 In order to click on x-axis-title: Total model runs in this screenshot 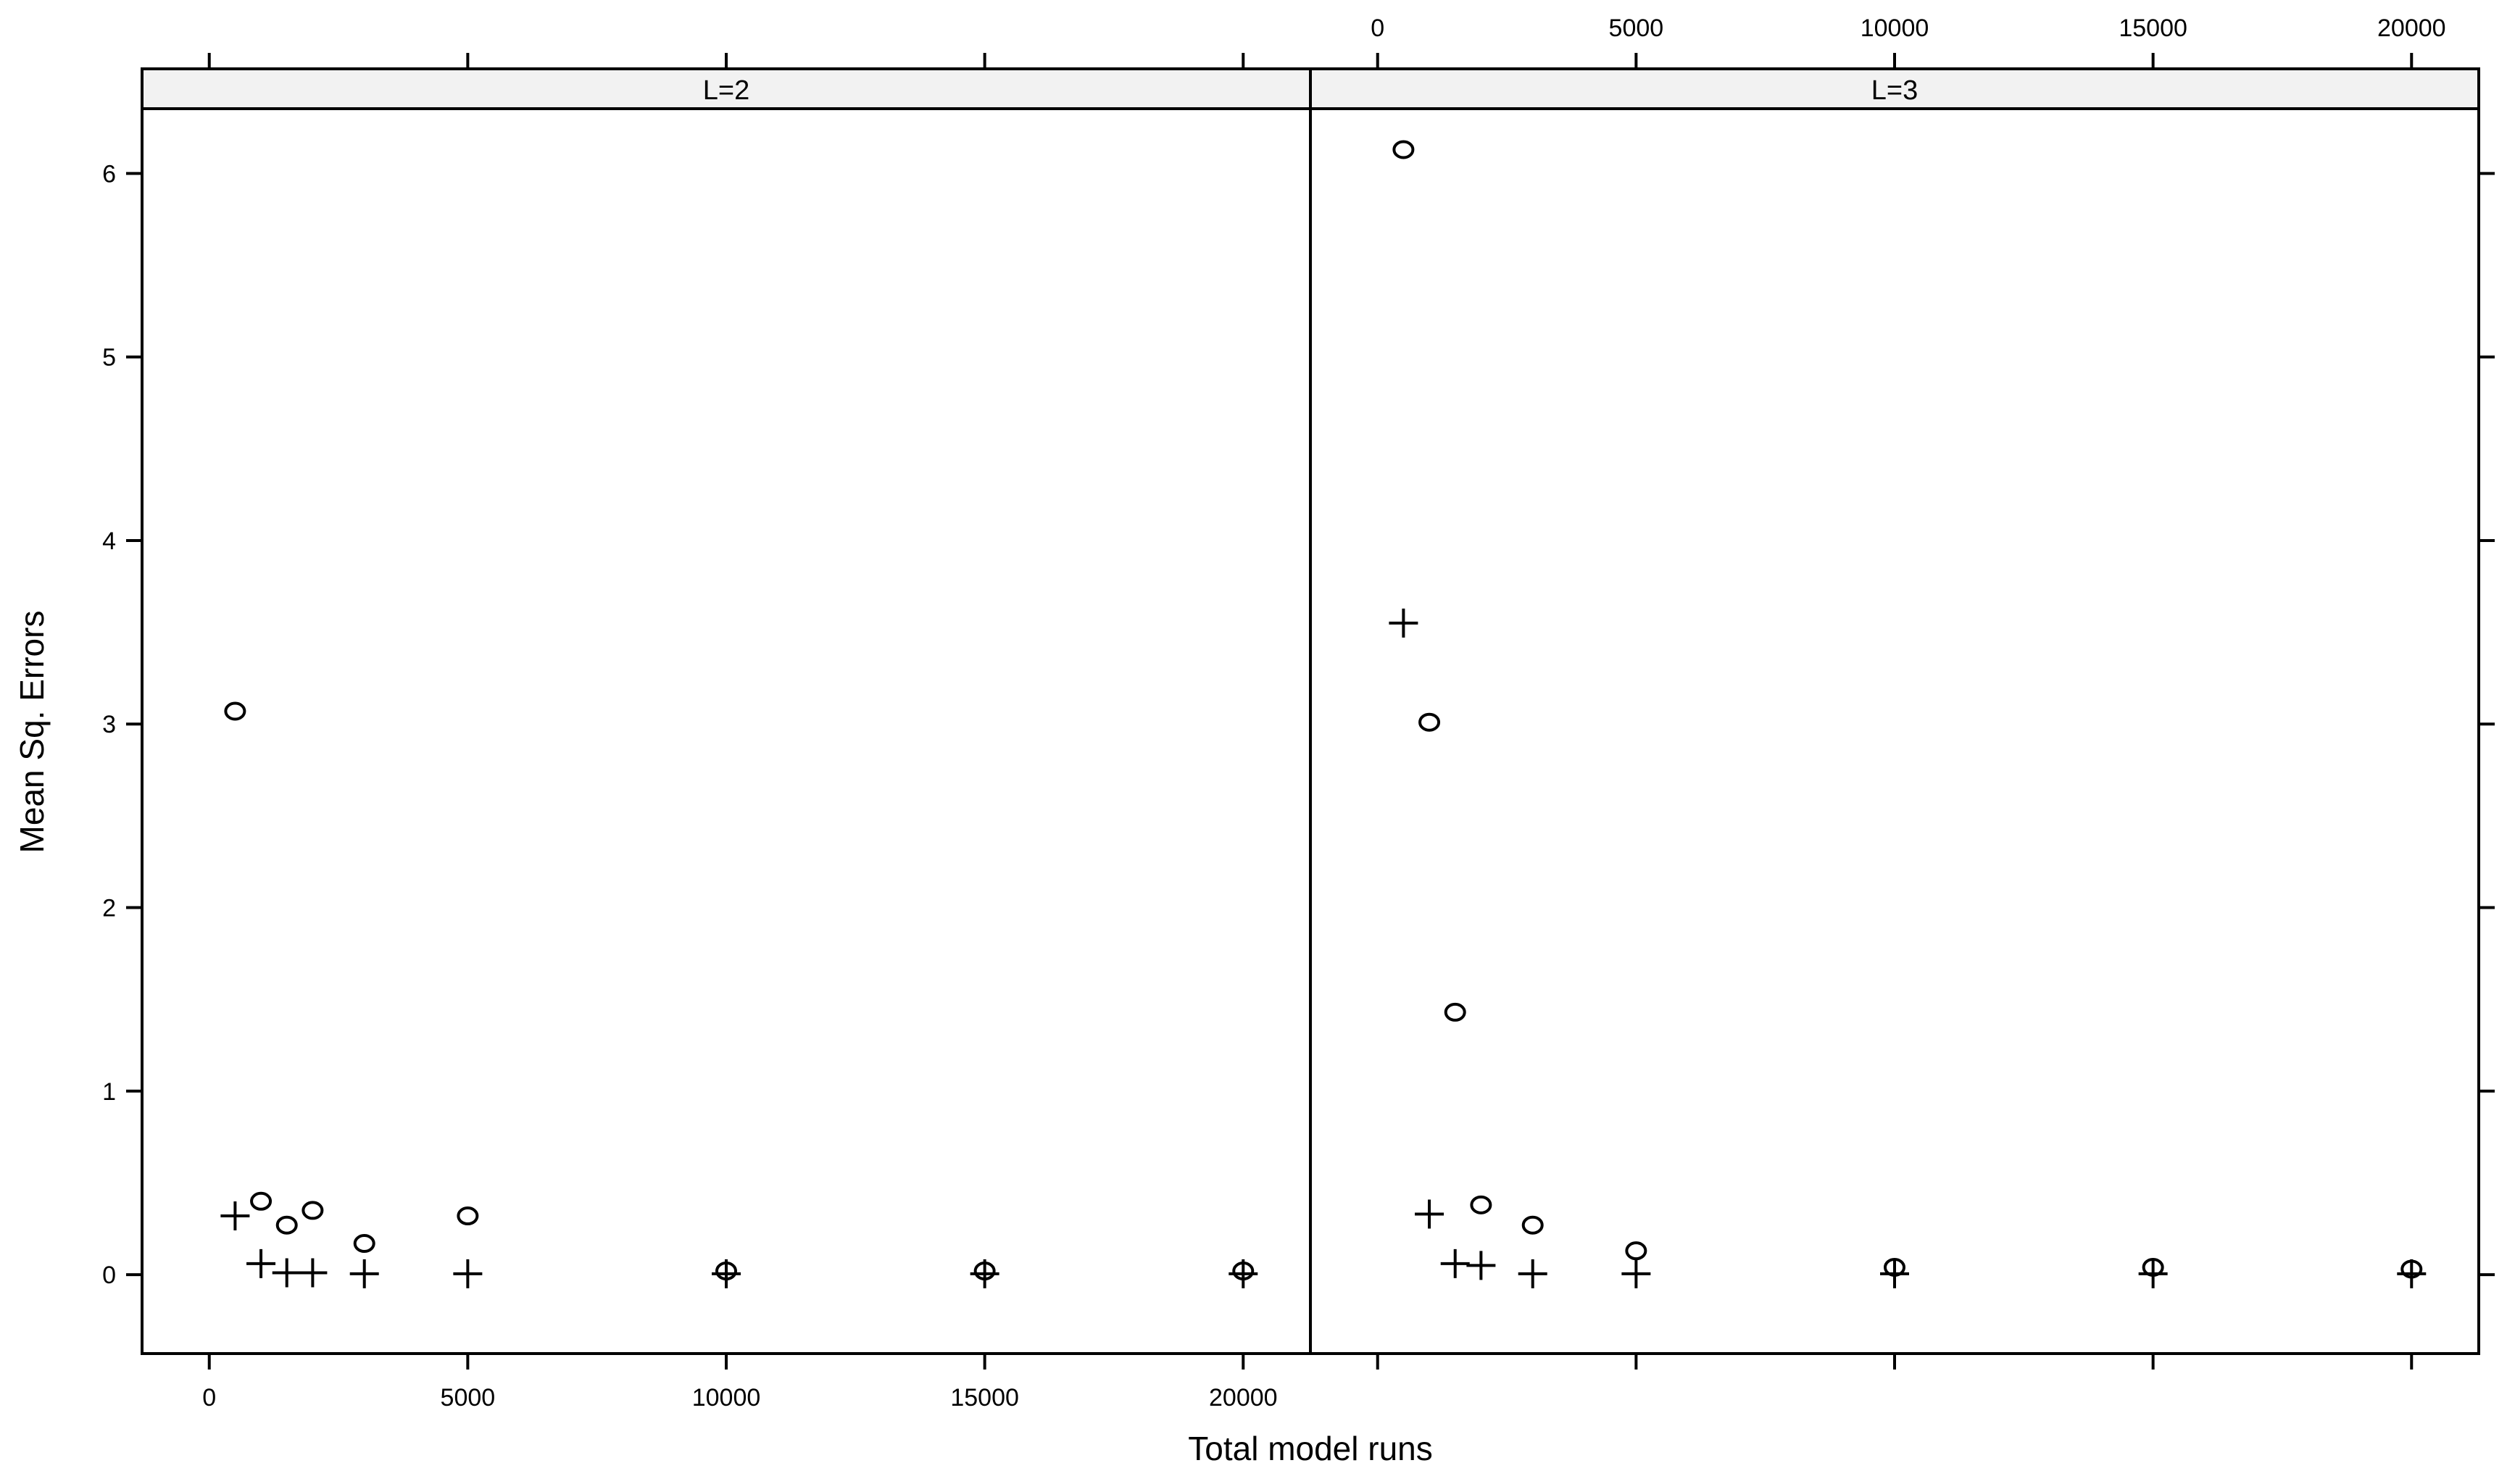, I will do `click(1310, 1448)`.